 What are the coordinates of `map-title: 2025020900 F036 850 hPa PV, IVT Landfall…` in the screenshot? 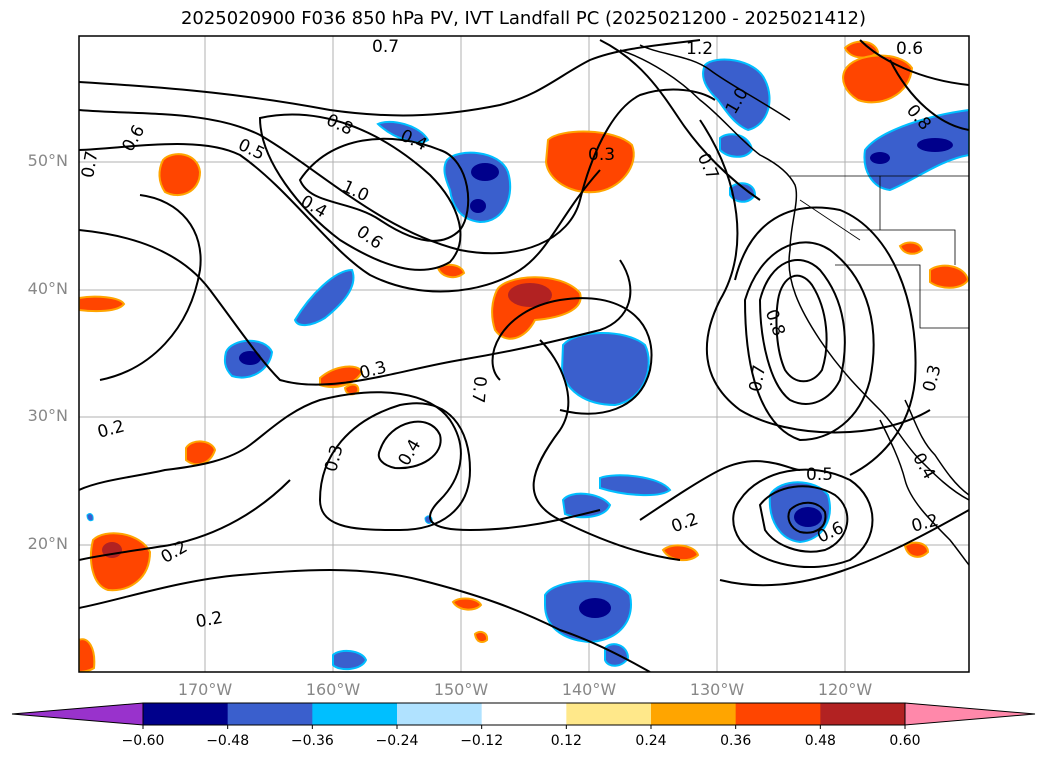 It's located at (523, 18).